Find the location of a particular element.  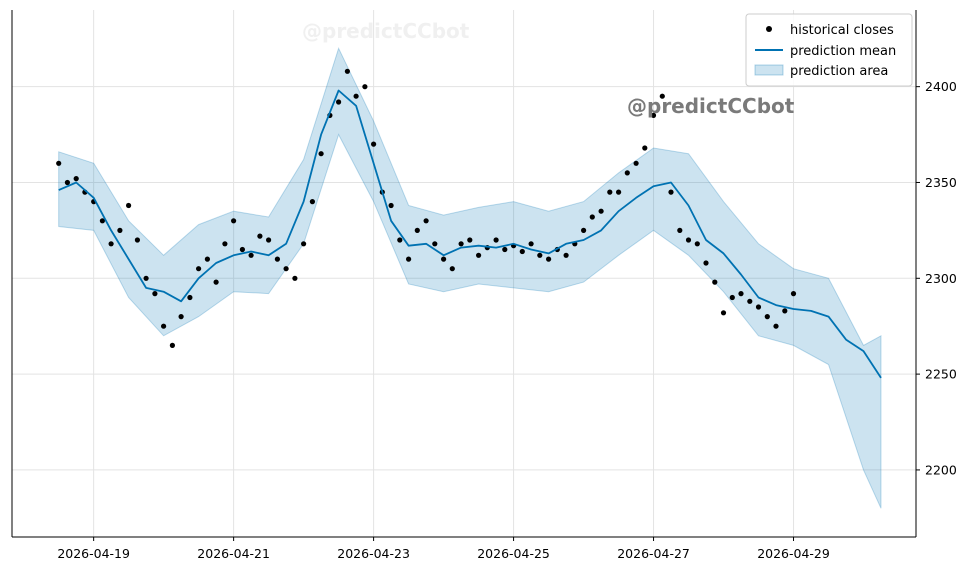

y-tick-label: 2300 is located at coordinates (941, 278).